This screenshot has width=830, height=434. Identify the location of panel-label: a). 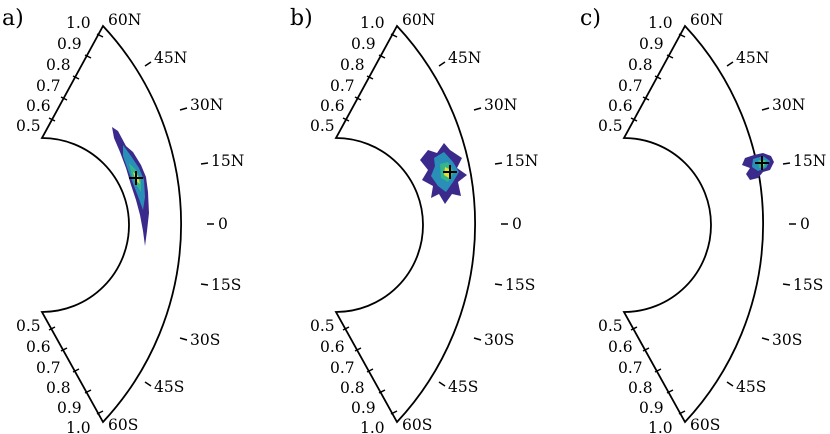
(13, 18).